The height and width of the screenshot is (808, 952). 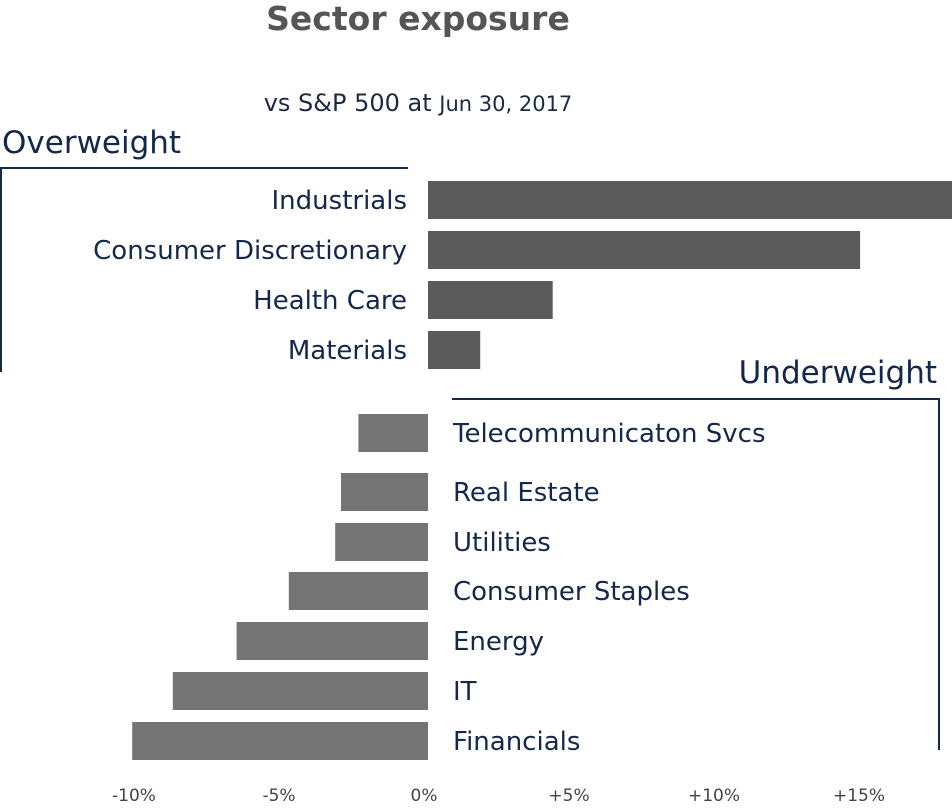 What do you see at coordinates (381, 542) in the screenshot?
I see `bar-utilities` at bounding box center [381, 542].